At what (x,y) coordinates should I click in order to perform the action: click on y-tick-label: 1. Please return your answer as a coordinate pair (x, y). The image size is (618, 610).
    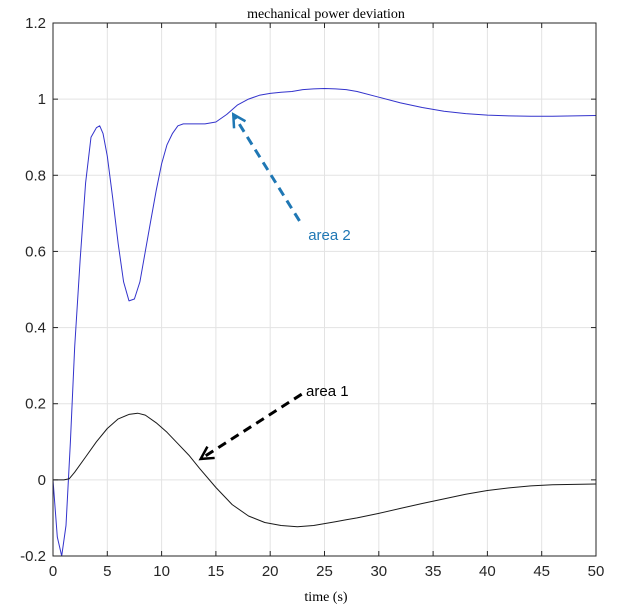
    Looking at the image, I should click on (42, 99).